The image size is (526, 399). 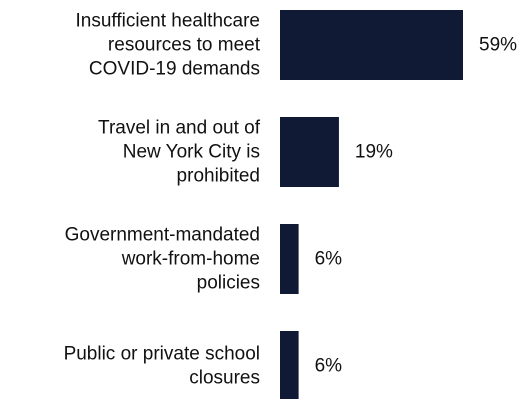 I want to click on value-label-3: 6%, so click(x=329, y=366).